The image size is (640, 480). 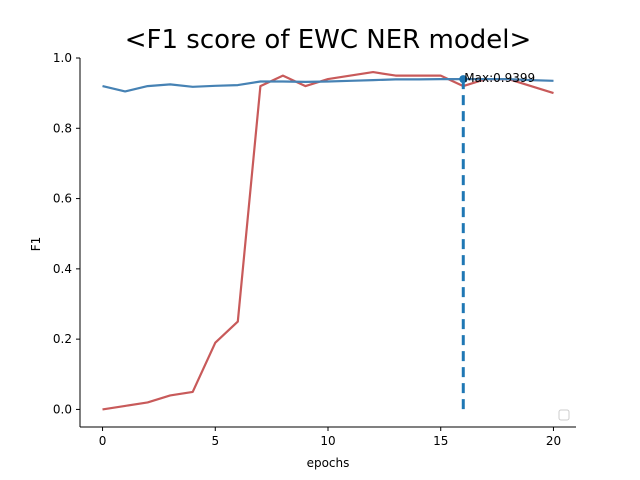 What do you see at coordinates (62, 269) in the screenshot?
I see `y-tick-label: 0.4` at bounding box center [62, 269].